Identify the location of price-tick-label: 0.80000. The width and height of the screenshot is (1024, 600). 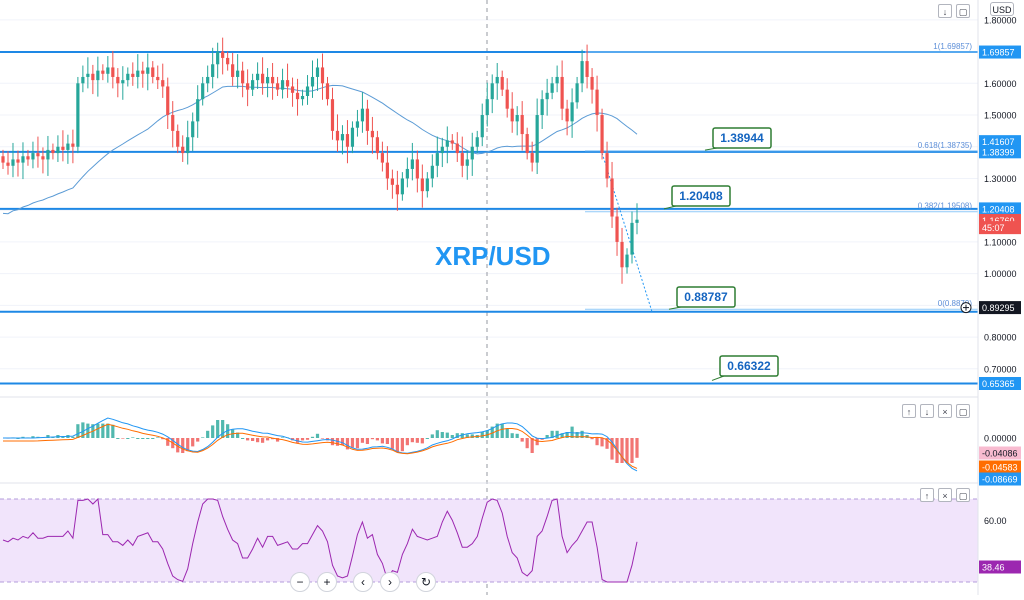
(1000, 338).